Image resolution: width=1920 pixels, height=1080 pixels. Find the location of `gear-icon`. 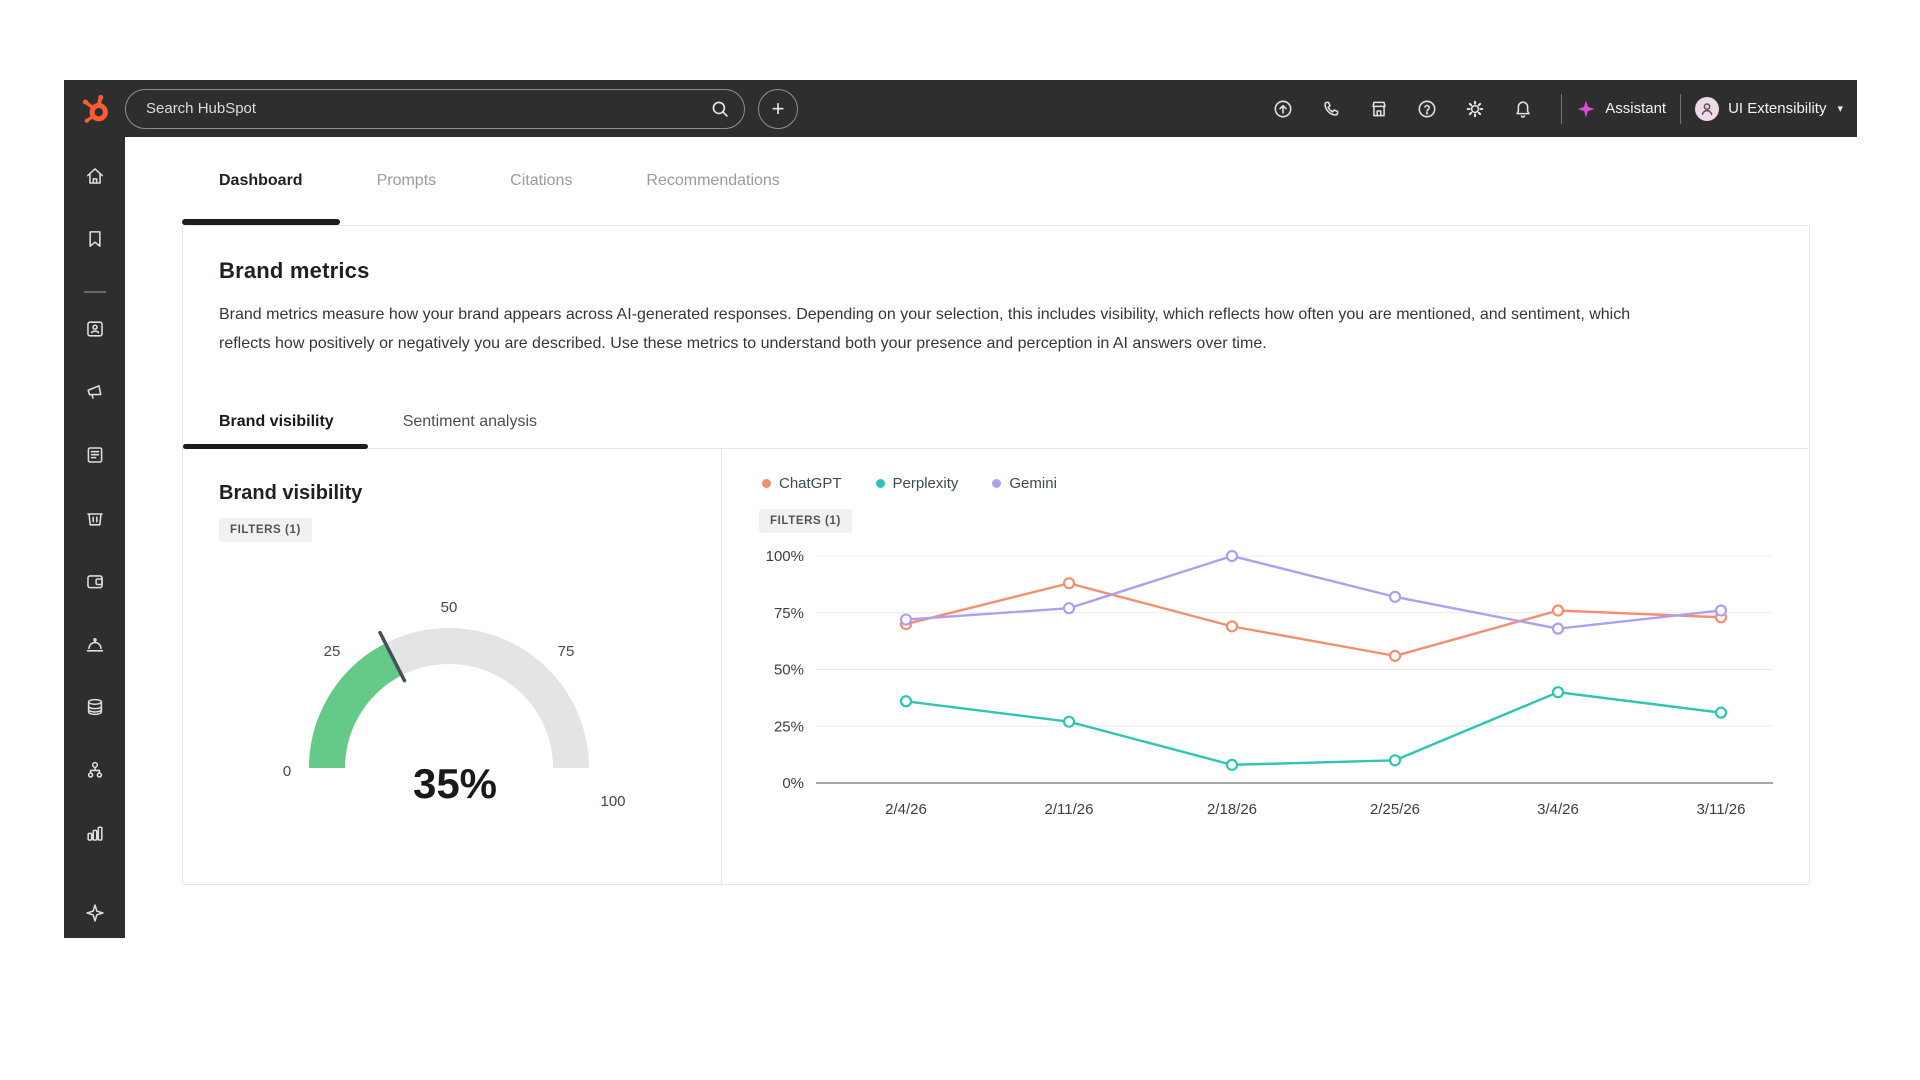

gear-icon is located at coordinates (1475, 108).